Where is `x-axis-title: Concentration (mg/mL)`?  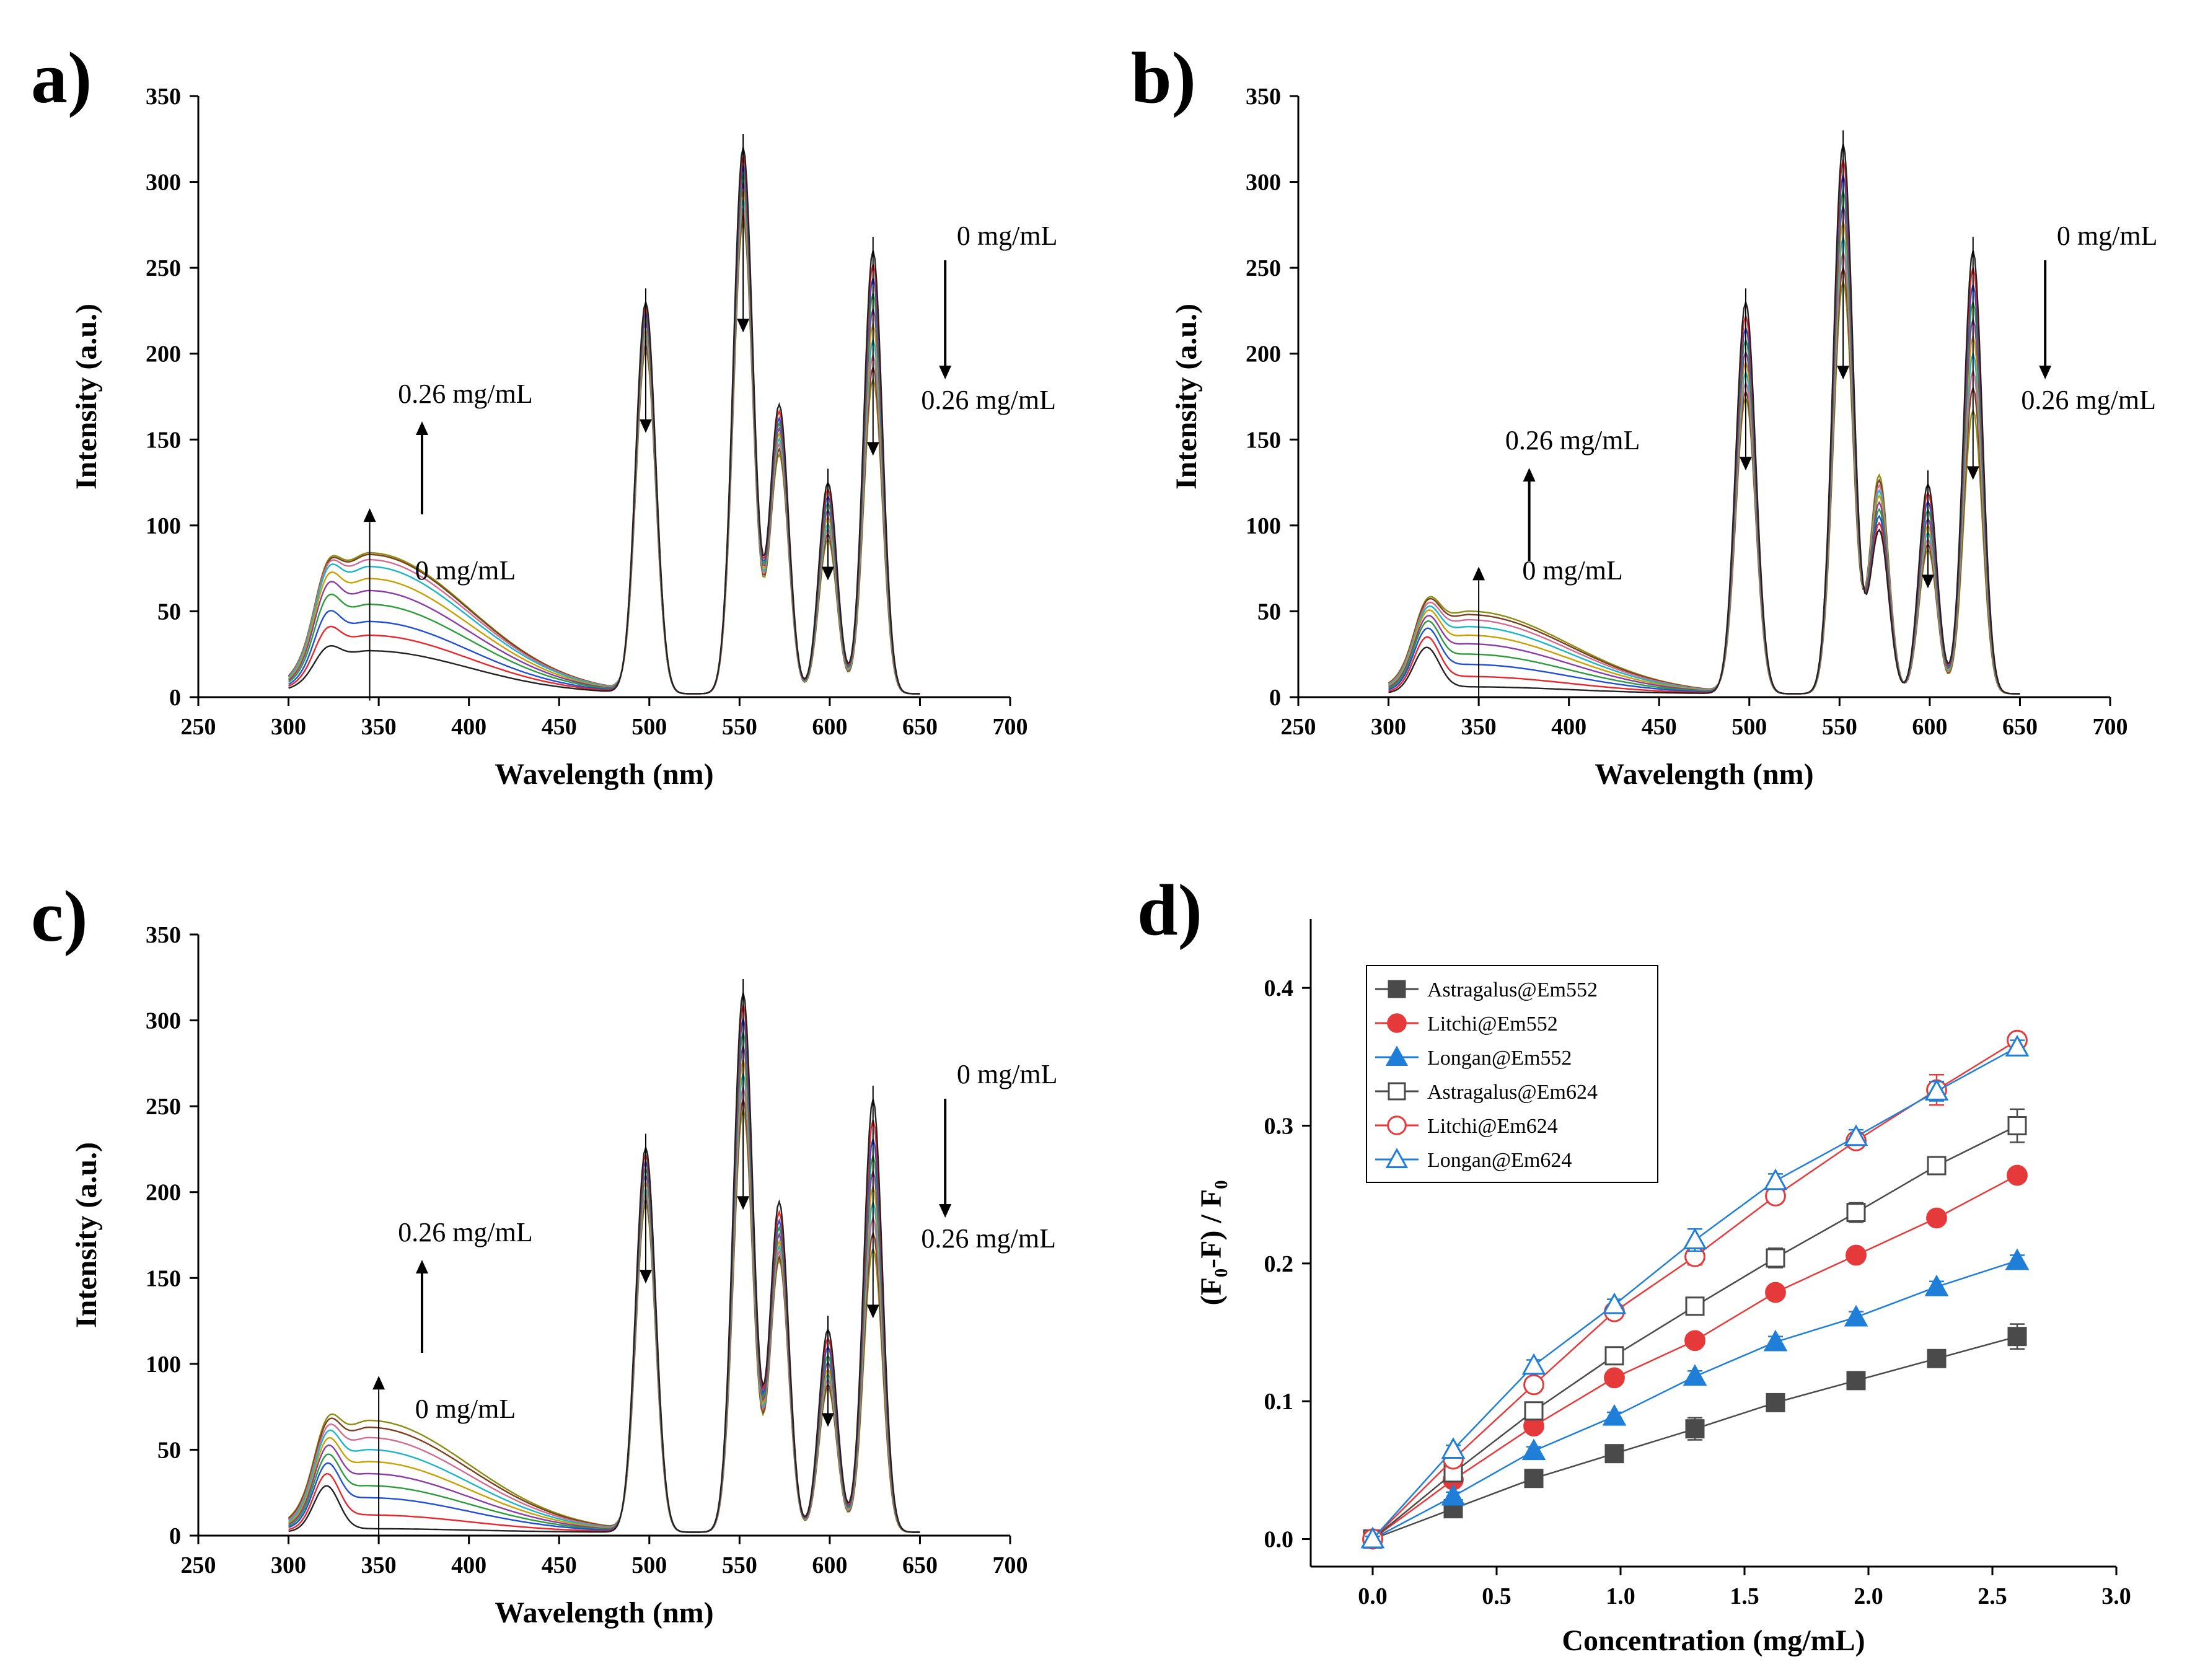
x-axis-title: Concentration (mg/mL) is located at coordinates (1713, 1640).